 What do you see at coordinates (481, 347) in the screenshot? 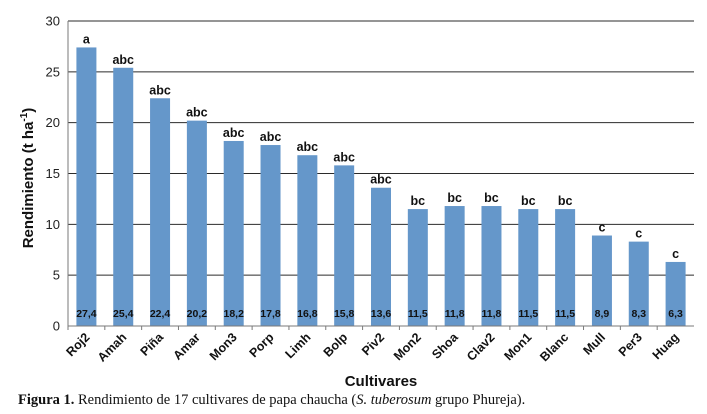
I see `x-tick-label: Clav2` at bounding box center [481, 347].